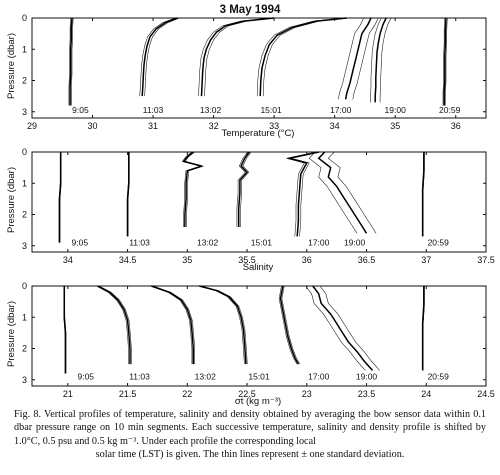 This screenshot has width=500, height=475. Describe the element at coordinates (426, 394) in the screenshot. I see `density-panel-xtick-label: 24` at that location.